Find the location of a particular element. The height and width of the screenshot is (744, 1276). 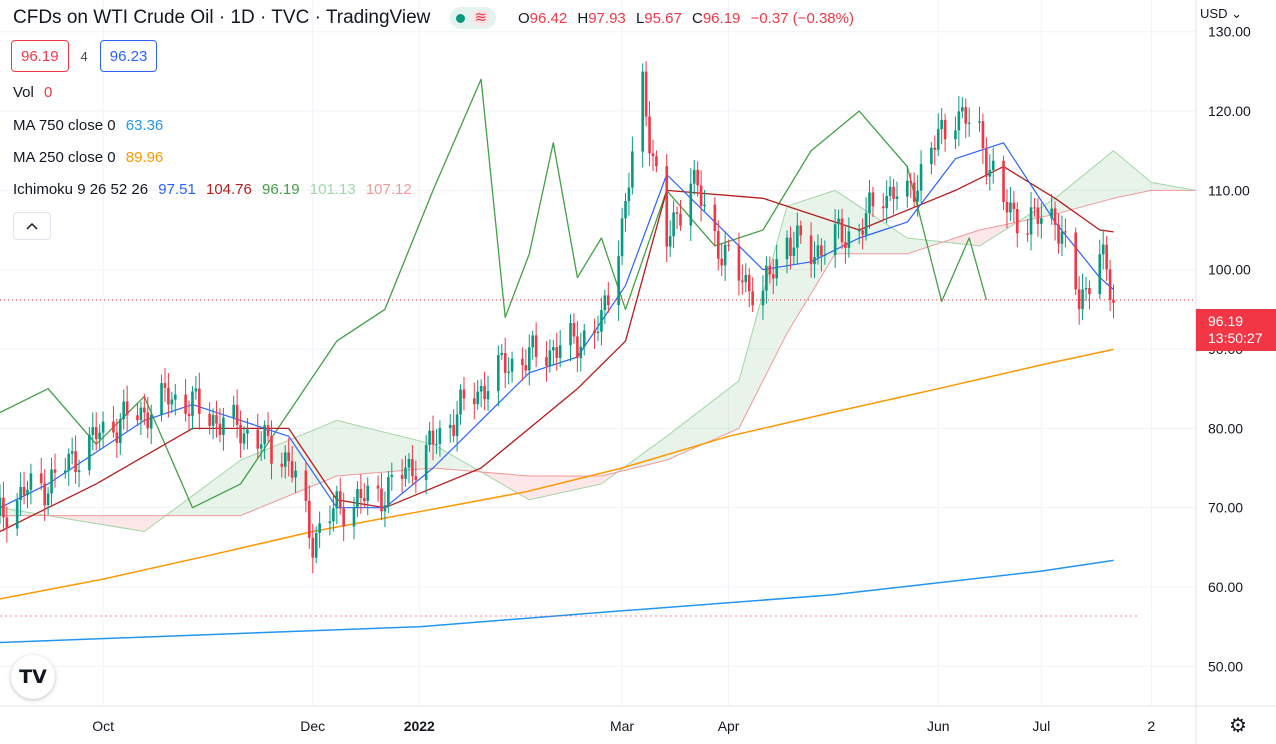

tradingview-logo-icon: TV is located at coordinates (33, 677).